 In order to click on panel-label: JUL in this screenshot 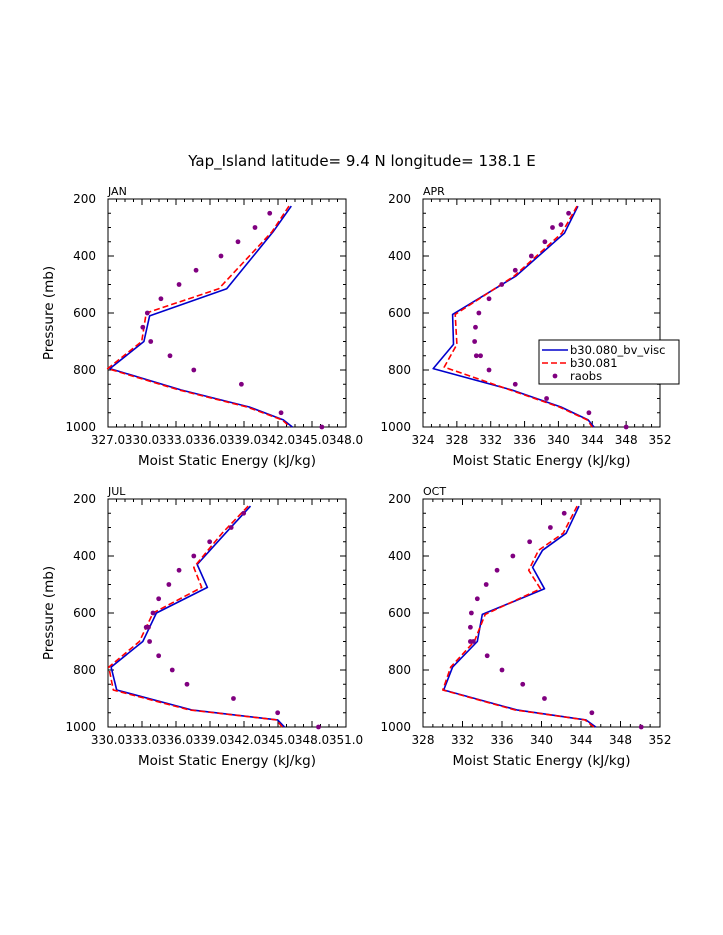, I will do `click(116, 491)`.